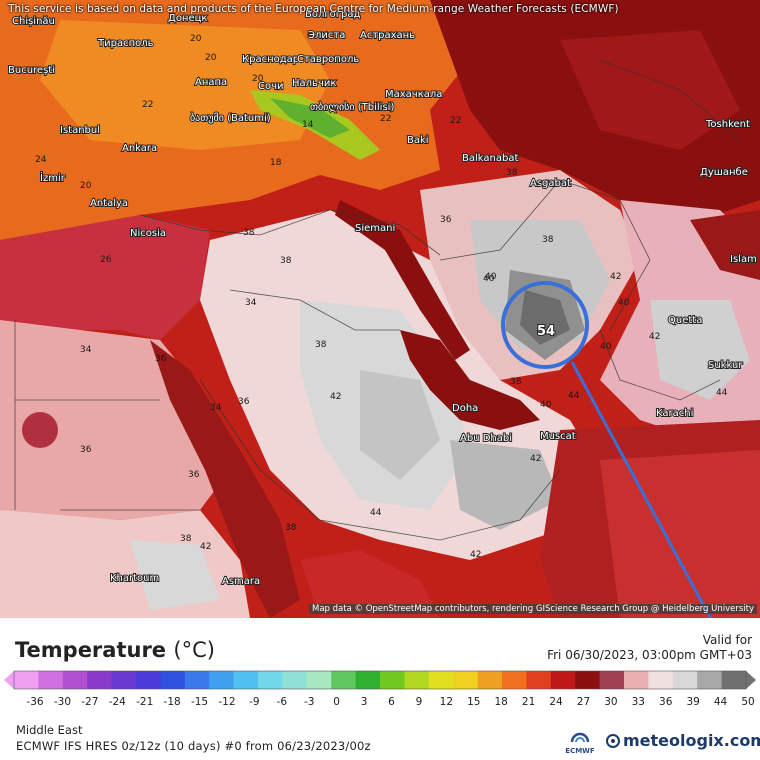 The width and height of the screenshot is (760, 760). I want to click on place-label: Краснодар, so click(270, 59).